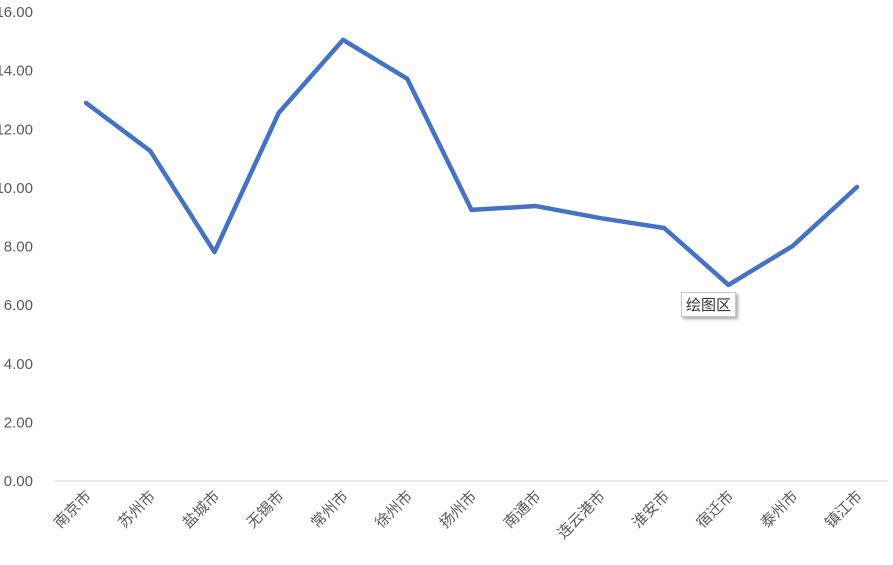 The image size is (893, 565). Describe the element at coordinates (581, 514) in the screenshot. I see `x-tick-label: 连云港市` at that location.